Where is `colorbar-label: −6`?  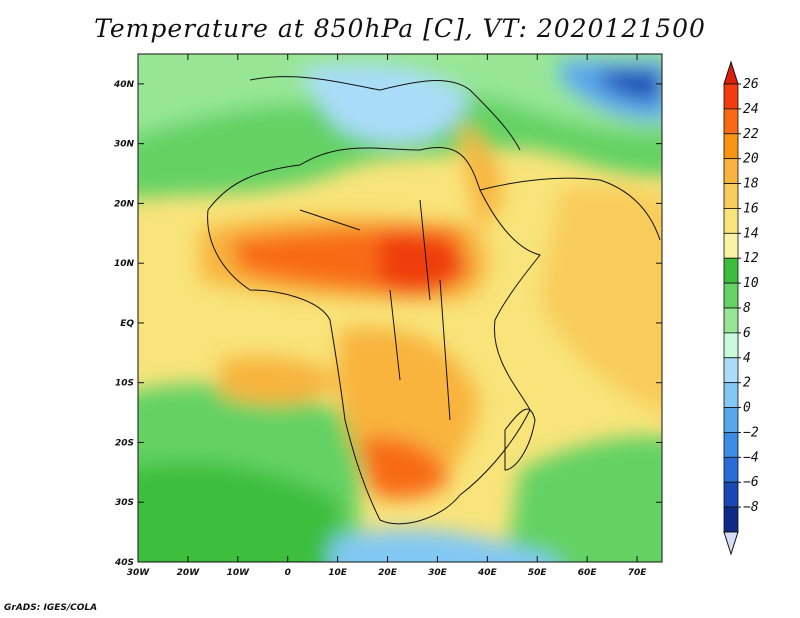
colorbar-label: −6 is located at coordinates (751, 482).